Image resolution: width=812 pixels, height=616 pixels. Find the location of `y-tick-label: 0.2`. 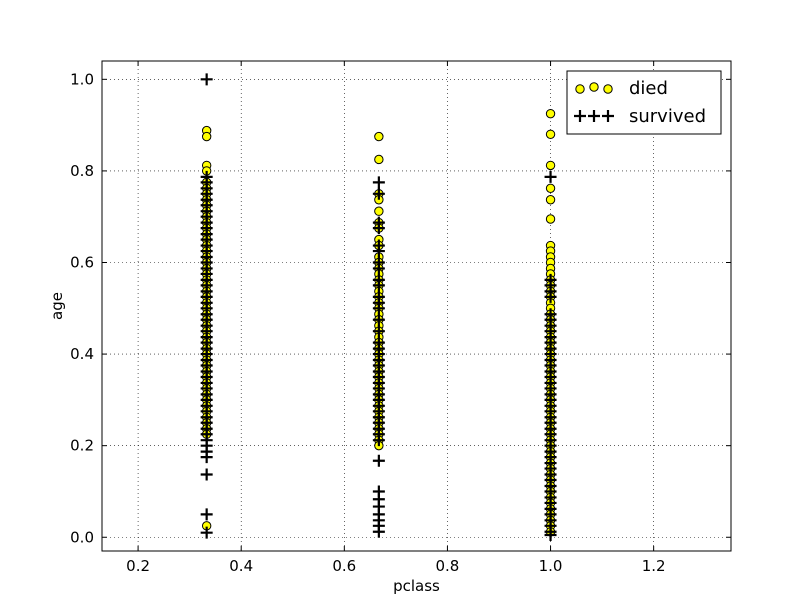

y-tick-label: 0.2 is located at coordinates (82, 446).